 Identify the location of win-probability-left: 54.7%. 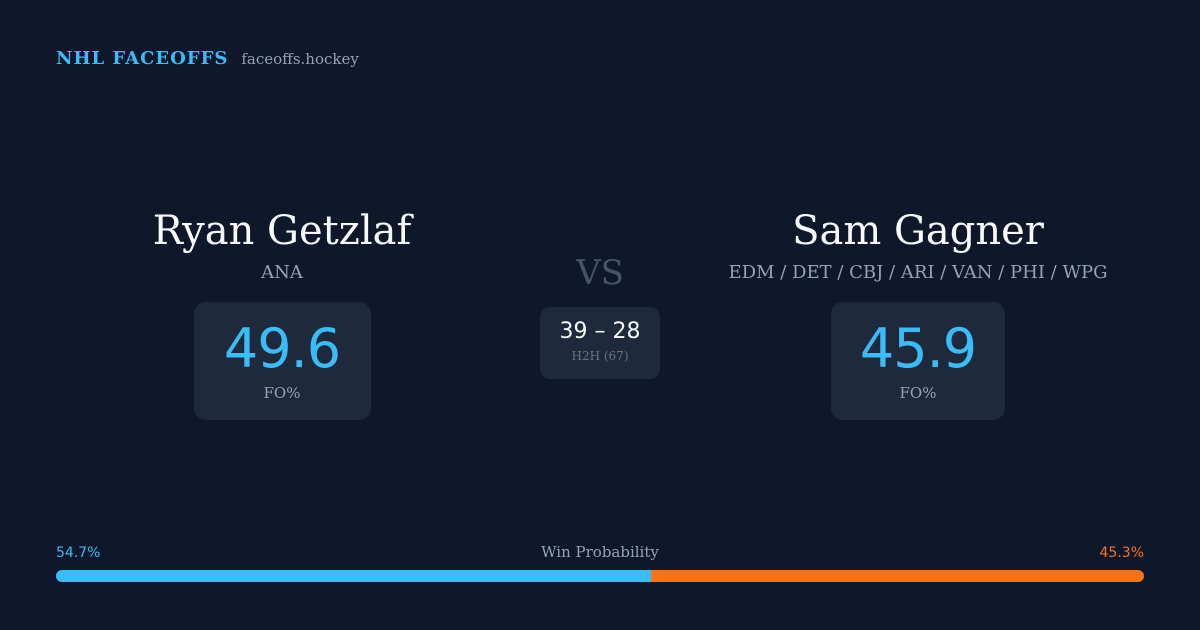
(78, 553).